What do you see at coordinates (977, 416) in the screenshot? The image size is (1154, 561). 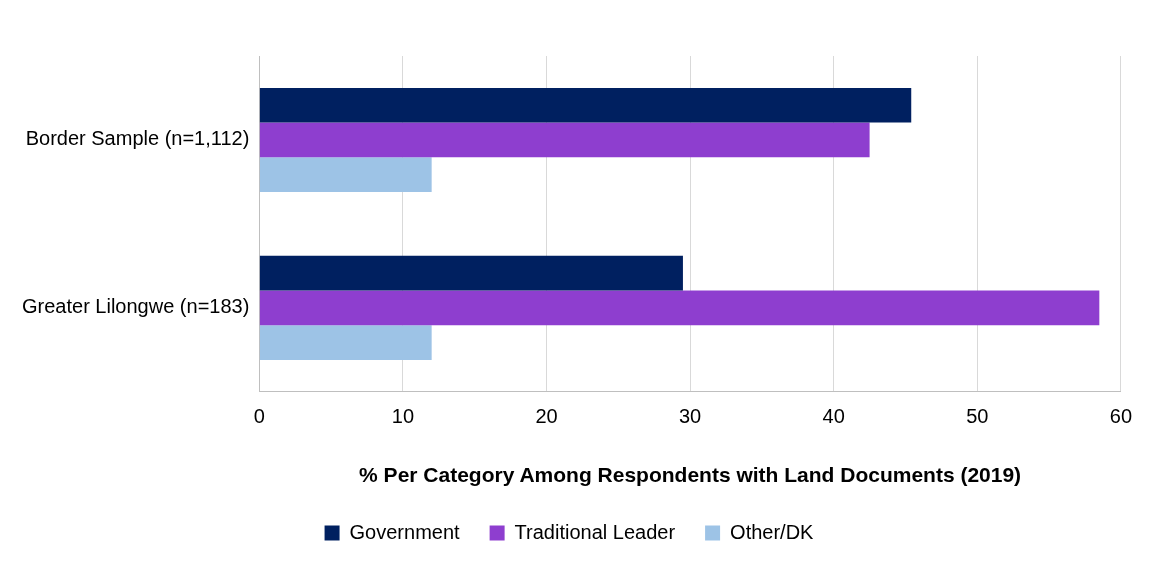 I see `x-tick-label: 50` at bounding box center [977, 416].